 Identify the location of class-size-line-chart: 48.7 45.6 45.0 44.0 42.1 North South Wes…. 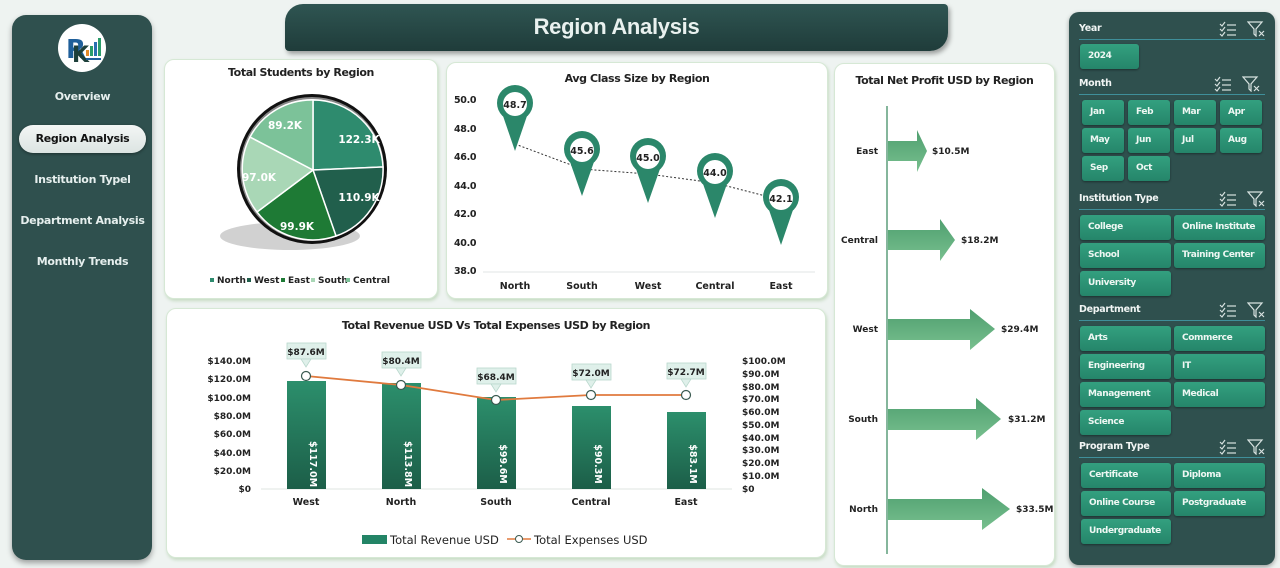
(649, 188).